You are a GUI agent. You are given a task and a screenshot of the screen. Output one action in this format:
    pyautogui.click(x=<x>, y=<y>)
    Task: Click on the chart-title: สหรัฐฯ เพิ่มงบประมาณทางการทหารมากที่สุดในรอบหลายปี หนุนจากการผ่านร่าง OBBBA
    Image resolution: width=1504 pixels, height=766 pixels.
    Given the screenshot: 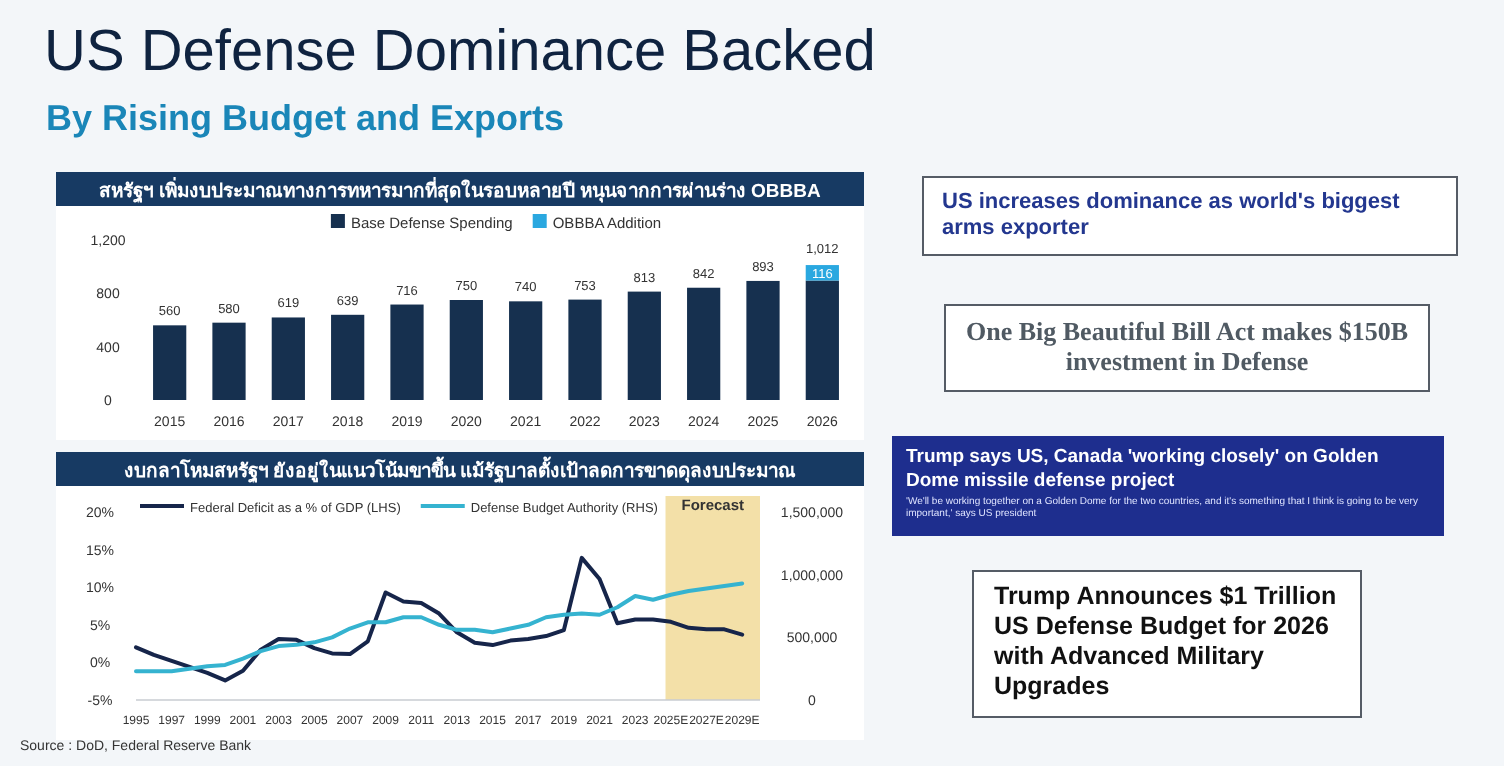 What is the action you would take?
    pyautogui.click(x=460, y=189)
    